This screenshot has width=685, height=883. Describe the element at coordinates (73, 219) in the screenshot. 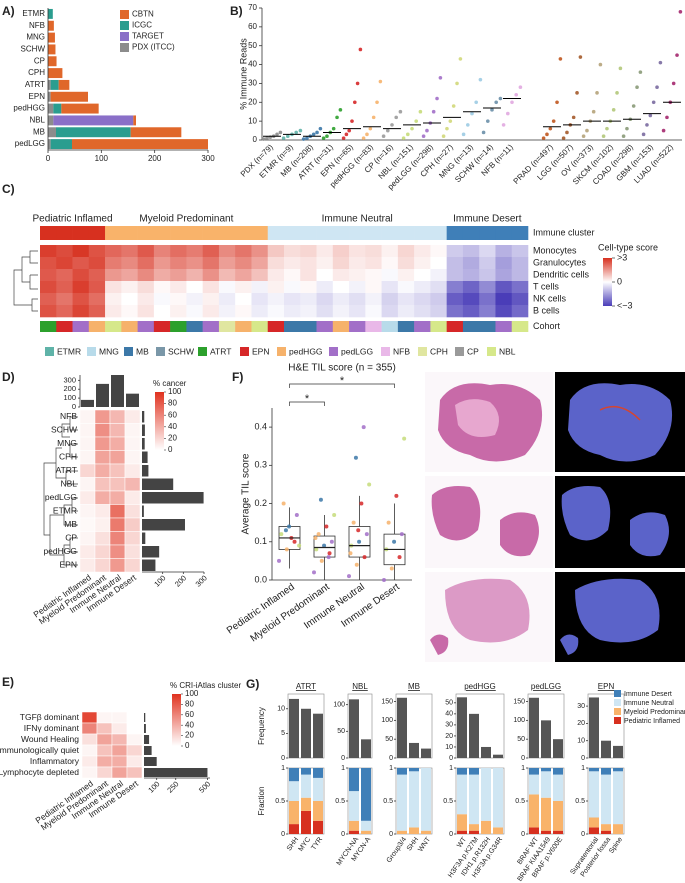

I see `cluster-label: Pediatric Inflamed` at that location.